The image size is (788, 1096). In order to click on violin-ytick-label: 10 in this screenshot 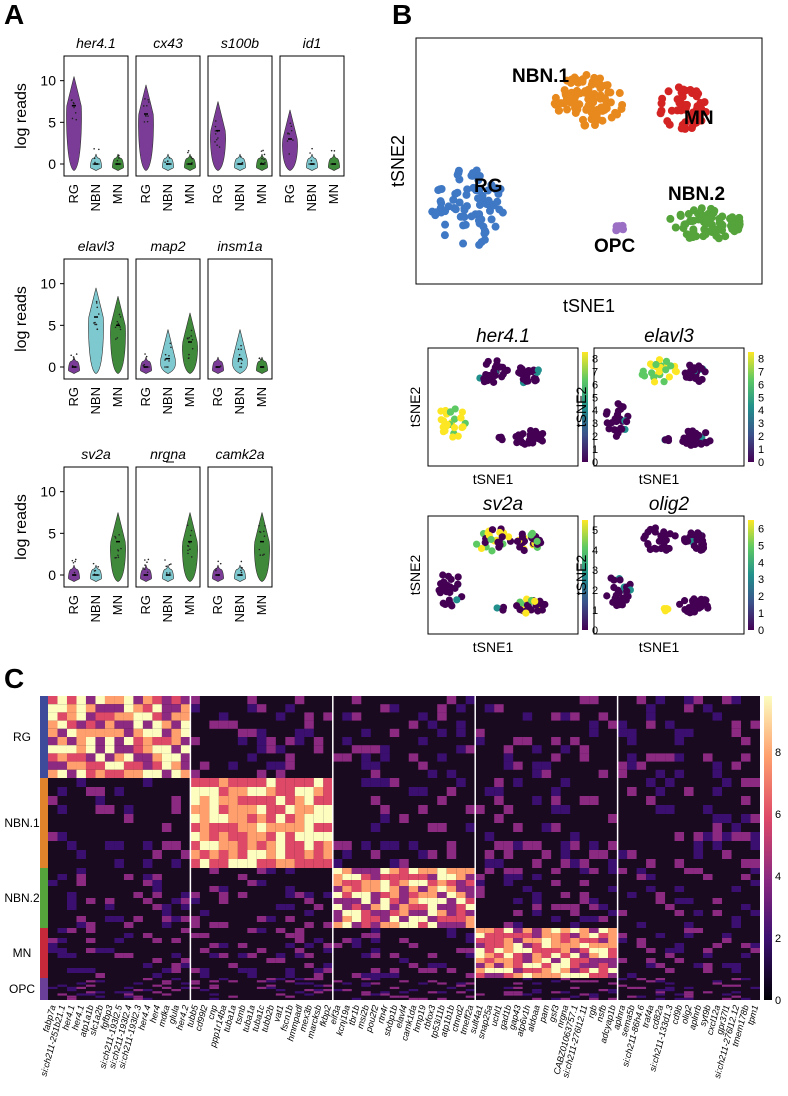, I will do `click(48, 81)`.